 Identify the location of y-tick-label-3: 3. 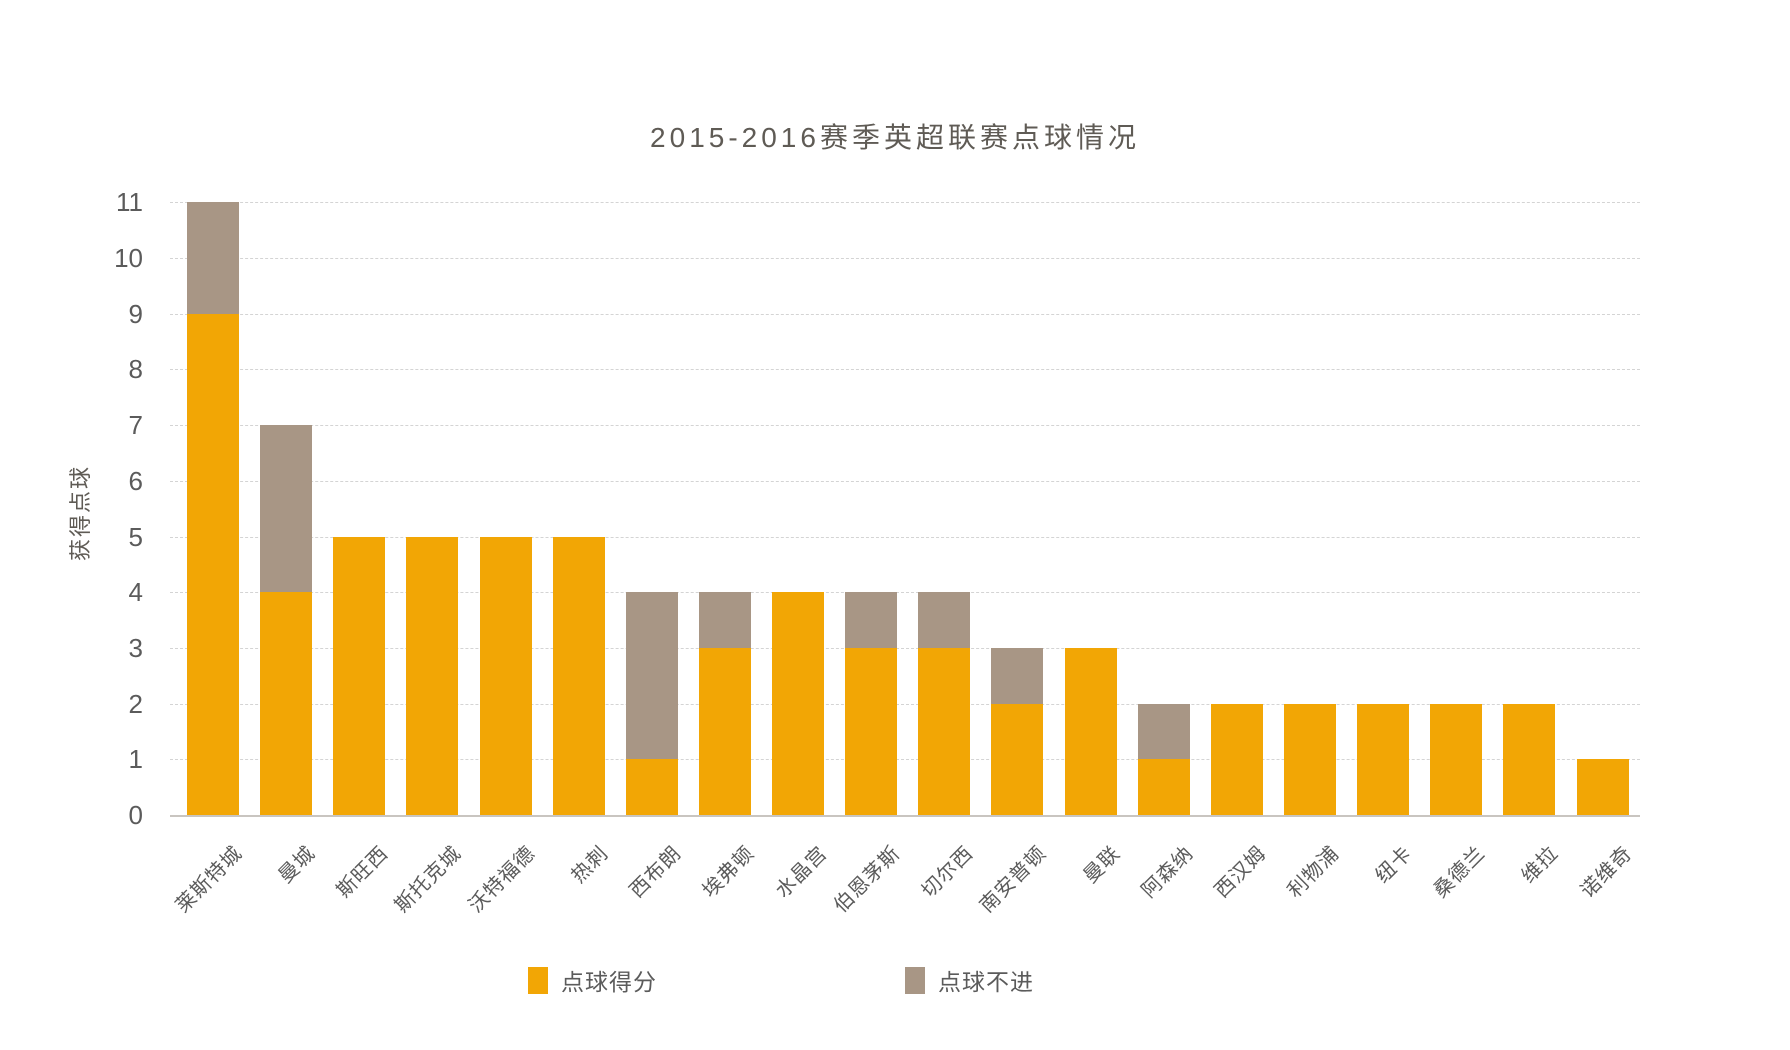
(135, 647).